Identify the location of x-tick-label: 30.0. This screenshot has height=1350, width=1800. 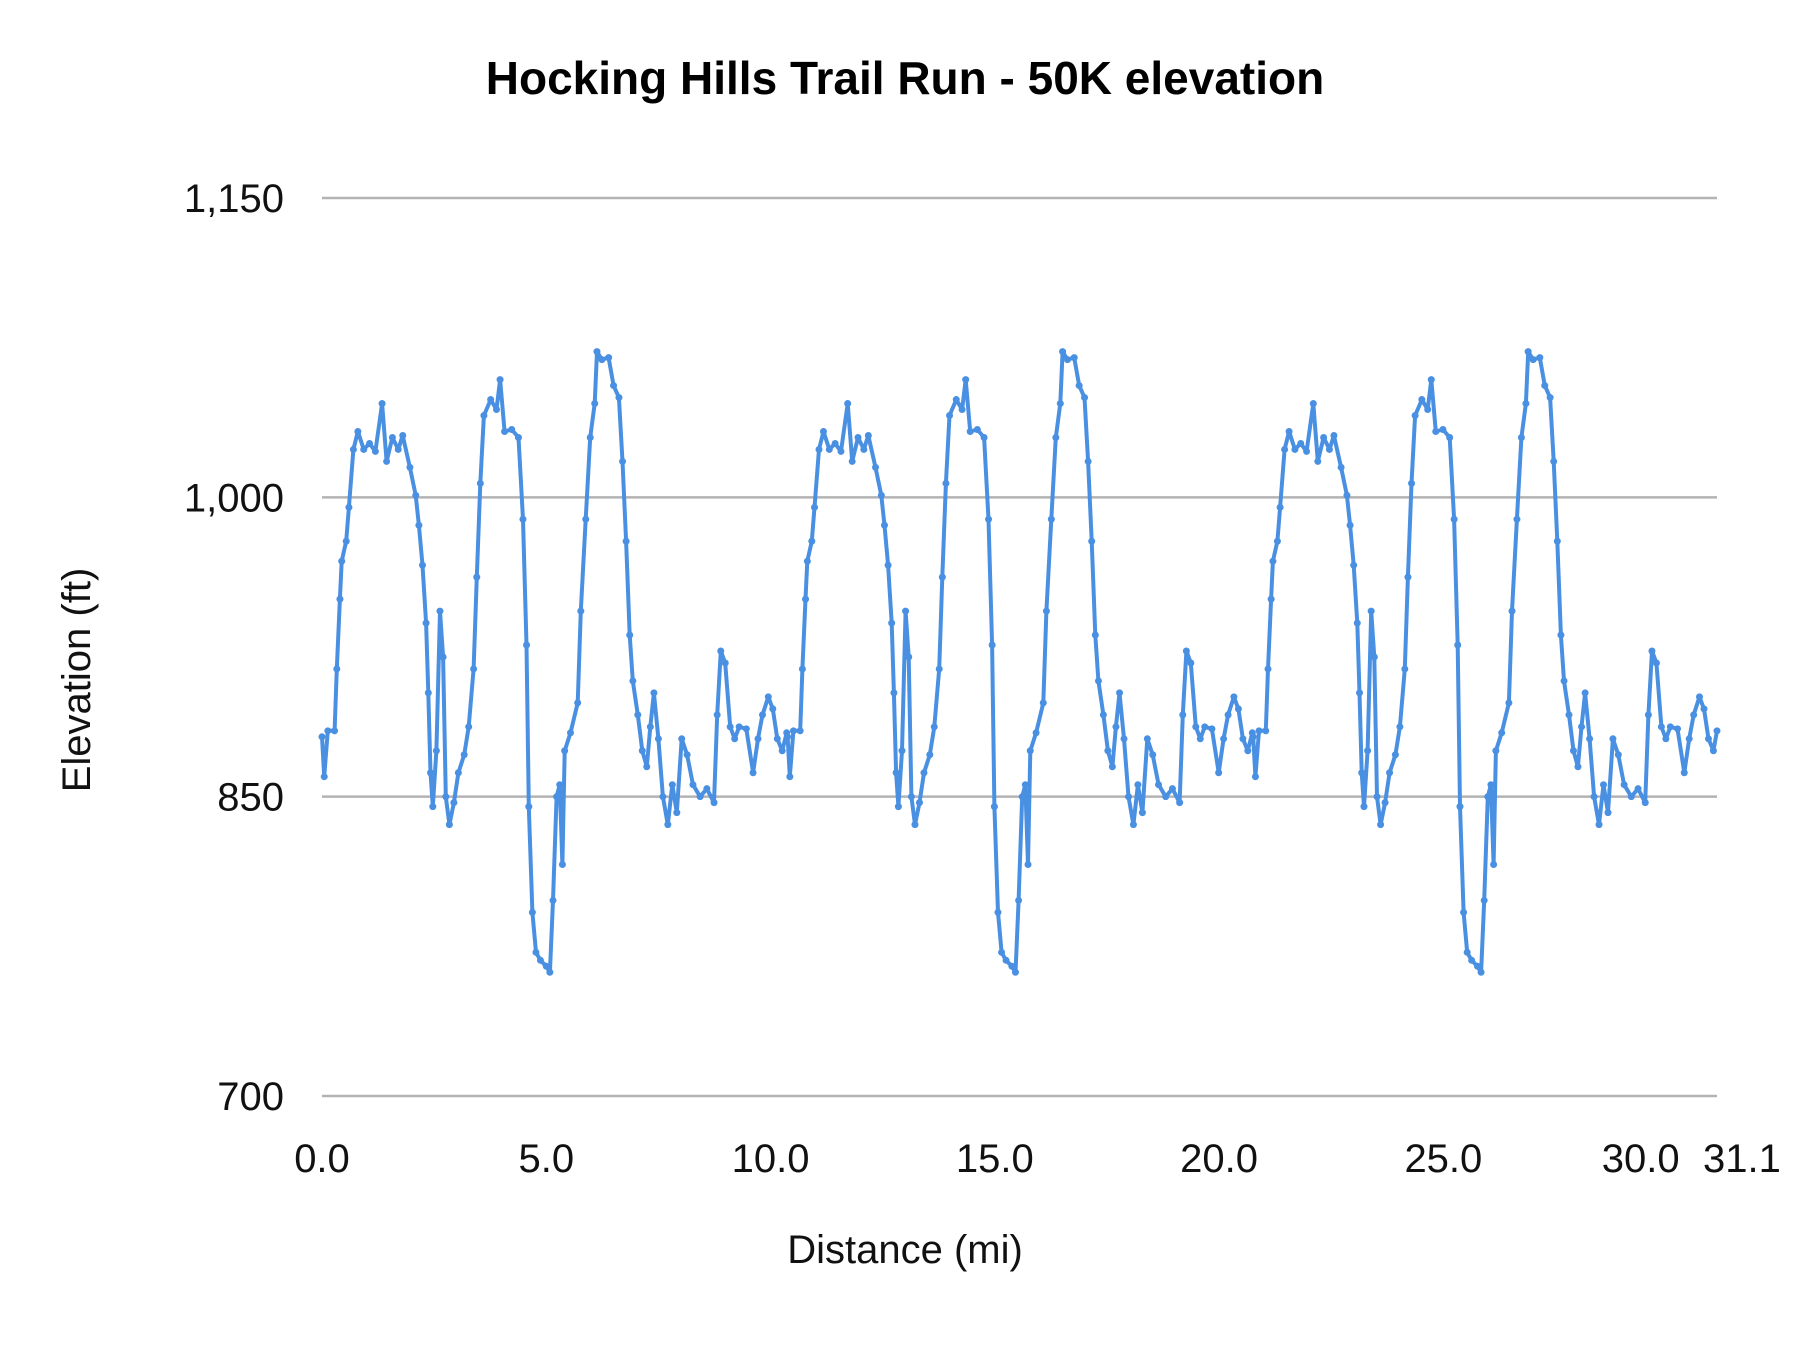
(1641, 1159).